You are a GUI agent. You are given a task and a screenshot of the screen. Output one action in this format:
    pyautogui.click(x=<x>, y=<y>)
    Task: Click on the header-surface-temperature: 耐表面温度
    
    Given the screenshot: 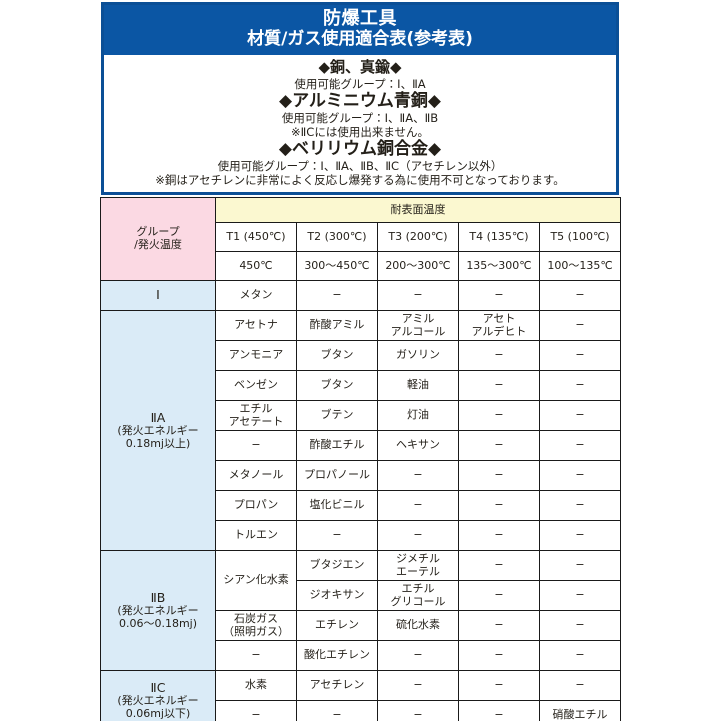 What is the action you would take?
    pyautogui.click(x=418, y=210)
    